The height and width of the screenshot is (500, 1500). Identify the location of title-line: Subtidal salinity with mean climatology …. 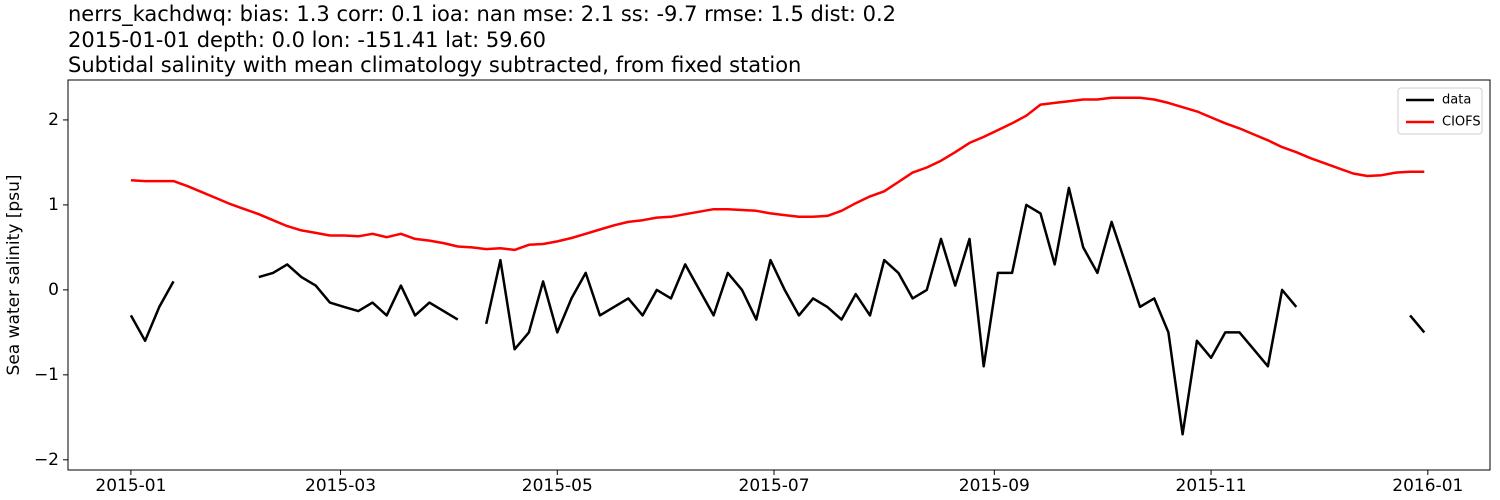
(434, 65).